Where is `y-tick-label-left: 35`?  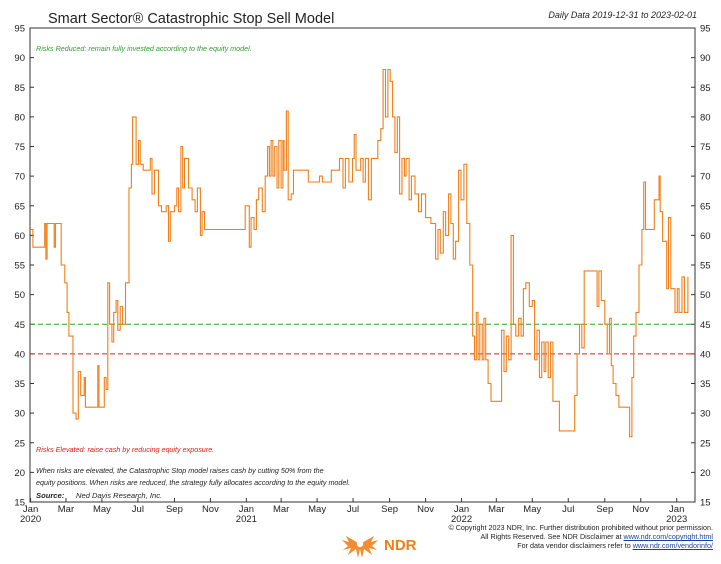 y-tick-label-left: 35 is located at coordinates (19, 384).